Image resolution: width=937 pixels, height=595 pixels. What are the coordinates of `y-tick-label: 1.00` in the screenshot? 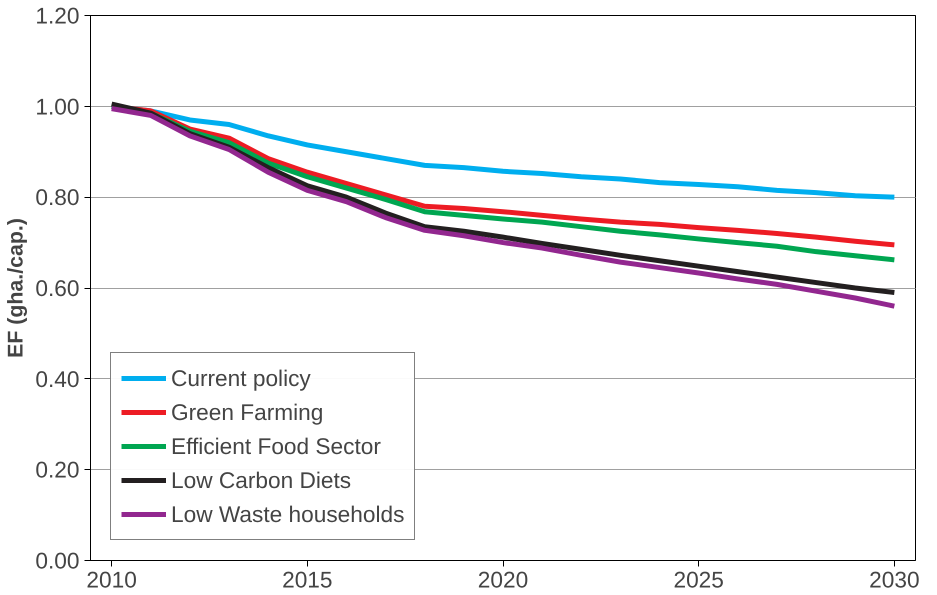 It's located at (57, 106).